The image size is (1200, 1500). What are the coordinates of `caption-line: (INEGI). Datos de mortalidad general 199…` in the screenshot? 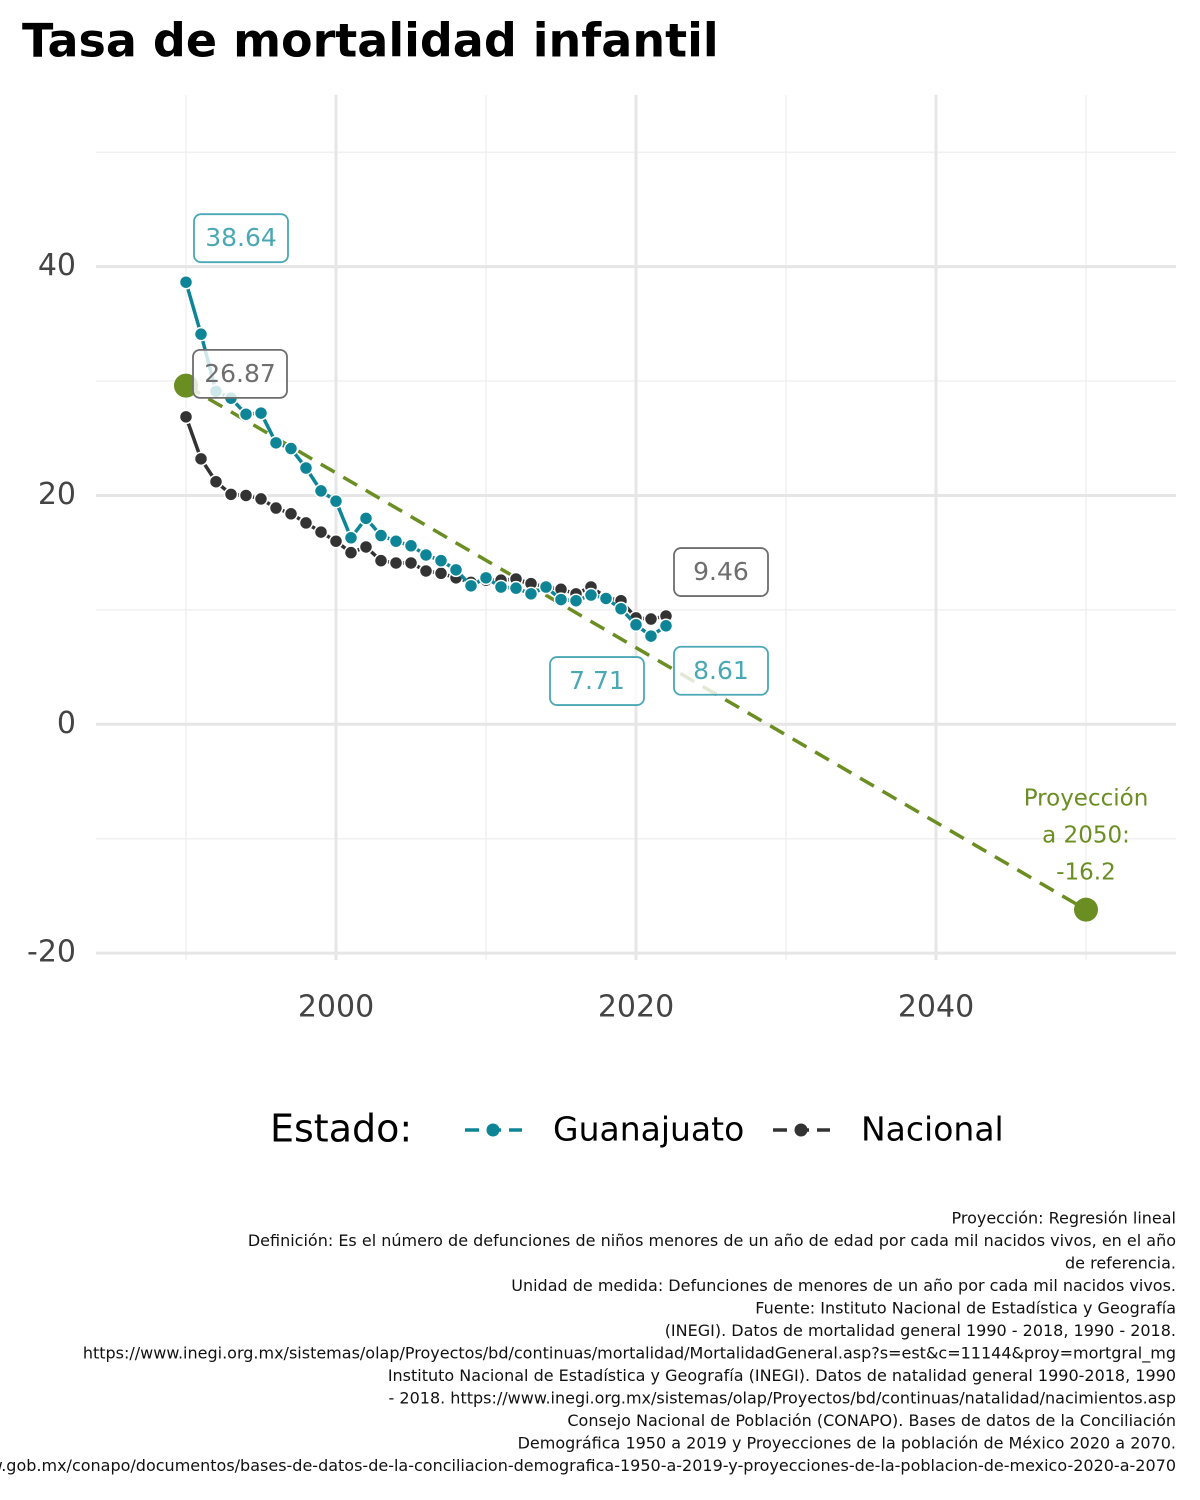 It's located at (920, 1330).